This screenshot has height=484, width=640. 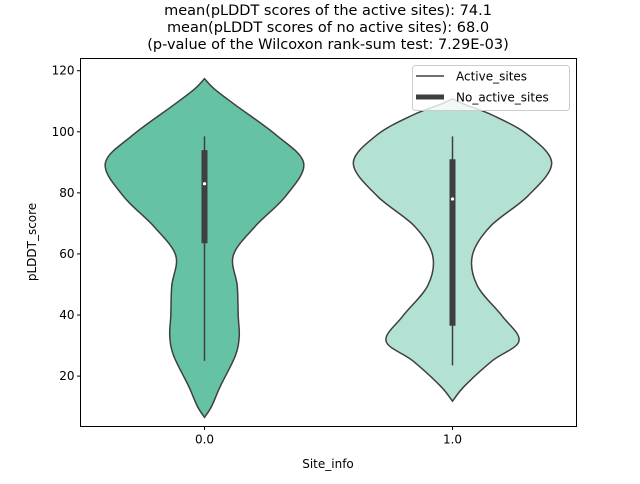 What do you see at coordinates (66, 254) in the screenshot?
I see `y-tick-label: 60` at bounding box center [66, 254].